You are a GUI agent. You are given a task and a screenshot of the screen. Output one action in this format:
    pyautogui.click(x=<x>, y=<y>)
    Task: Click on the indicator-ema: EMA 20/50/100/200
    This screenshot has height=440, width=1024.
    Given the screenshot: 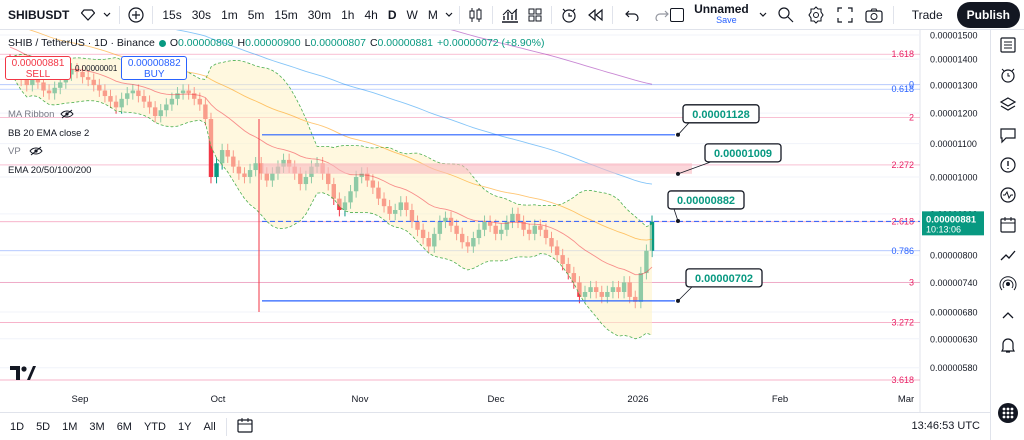 What is the action you would take?
    pyautogui.click(x=50, y=170)
    